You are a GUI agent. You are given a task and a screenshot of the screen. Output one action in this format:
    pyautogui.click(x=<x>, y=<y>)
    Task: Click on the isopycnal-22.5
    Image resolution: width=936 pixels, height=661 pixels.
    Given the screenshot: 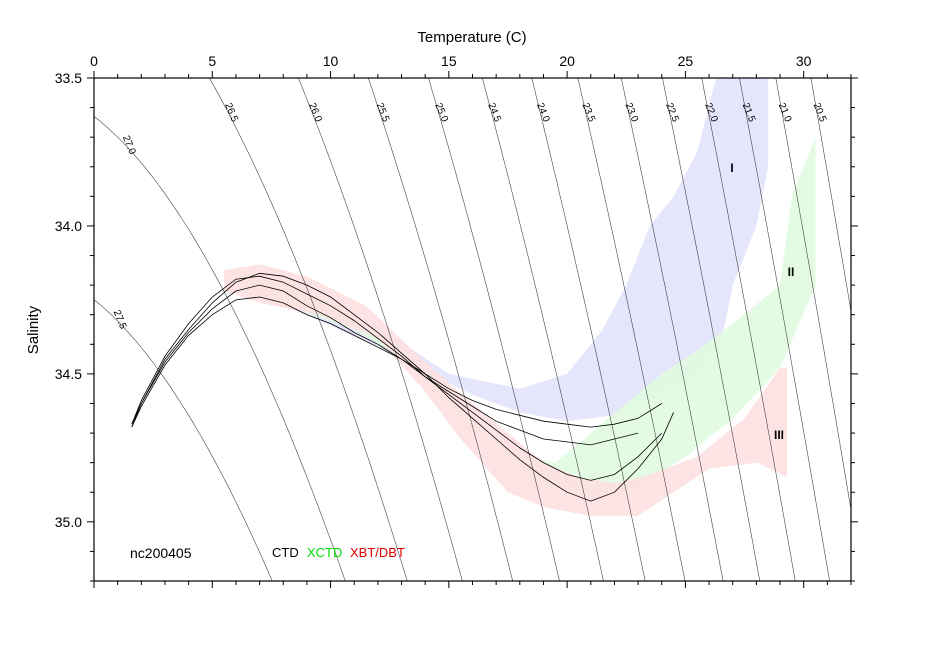 What is the action you would take?
    pyautogui.click(x=711, y=329)
    